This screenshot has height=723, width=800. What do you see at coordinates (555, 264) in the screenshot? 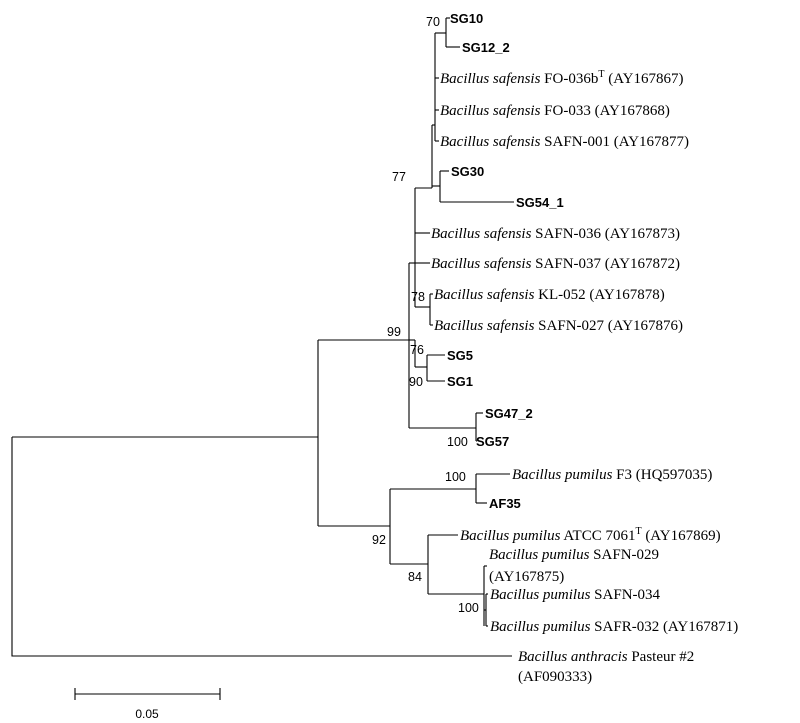
I see `tip-label: Bacillus safensis SAFN-037 (AY167872)` at bounding box center [555, 264].